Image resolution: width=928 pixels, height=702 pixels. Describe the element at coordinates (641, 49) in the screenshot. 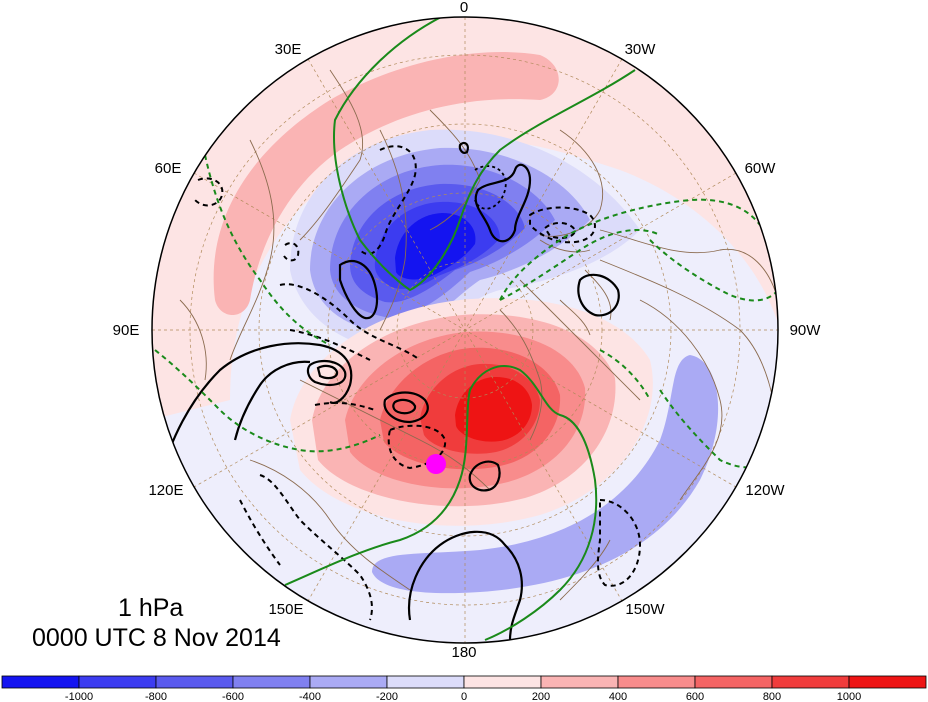

I see `lon-label-30w: 30W` at that location.